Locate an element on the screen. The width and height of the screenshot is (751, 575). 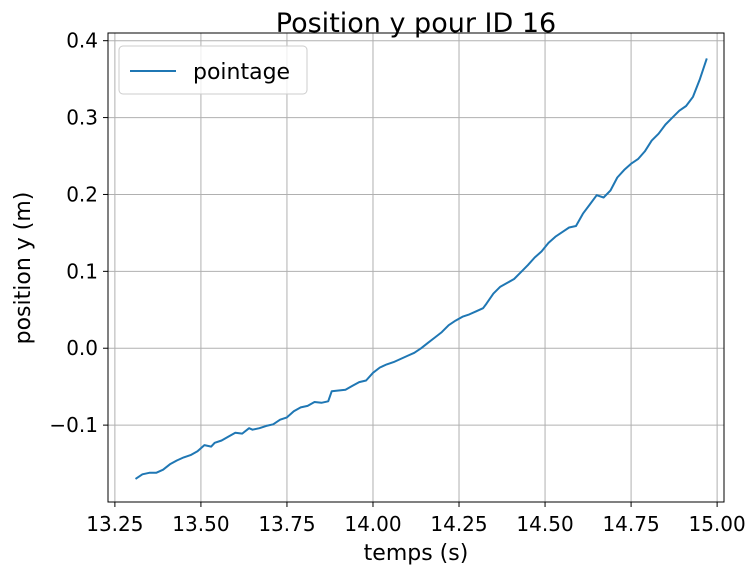
x-tick-label: 15.00 is located at coordinates (716, 524).